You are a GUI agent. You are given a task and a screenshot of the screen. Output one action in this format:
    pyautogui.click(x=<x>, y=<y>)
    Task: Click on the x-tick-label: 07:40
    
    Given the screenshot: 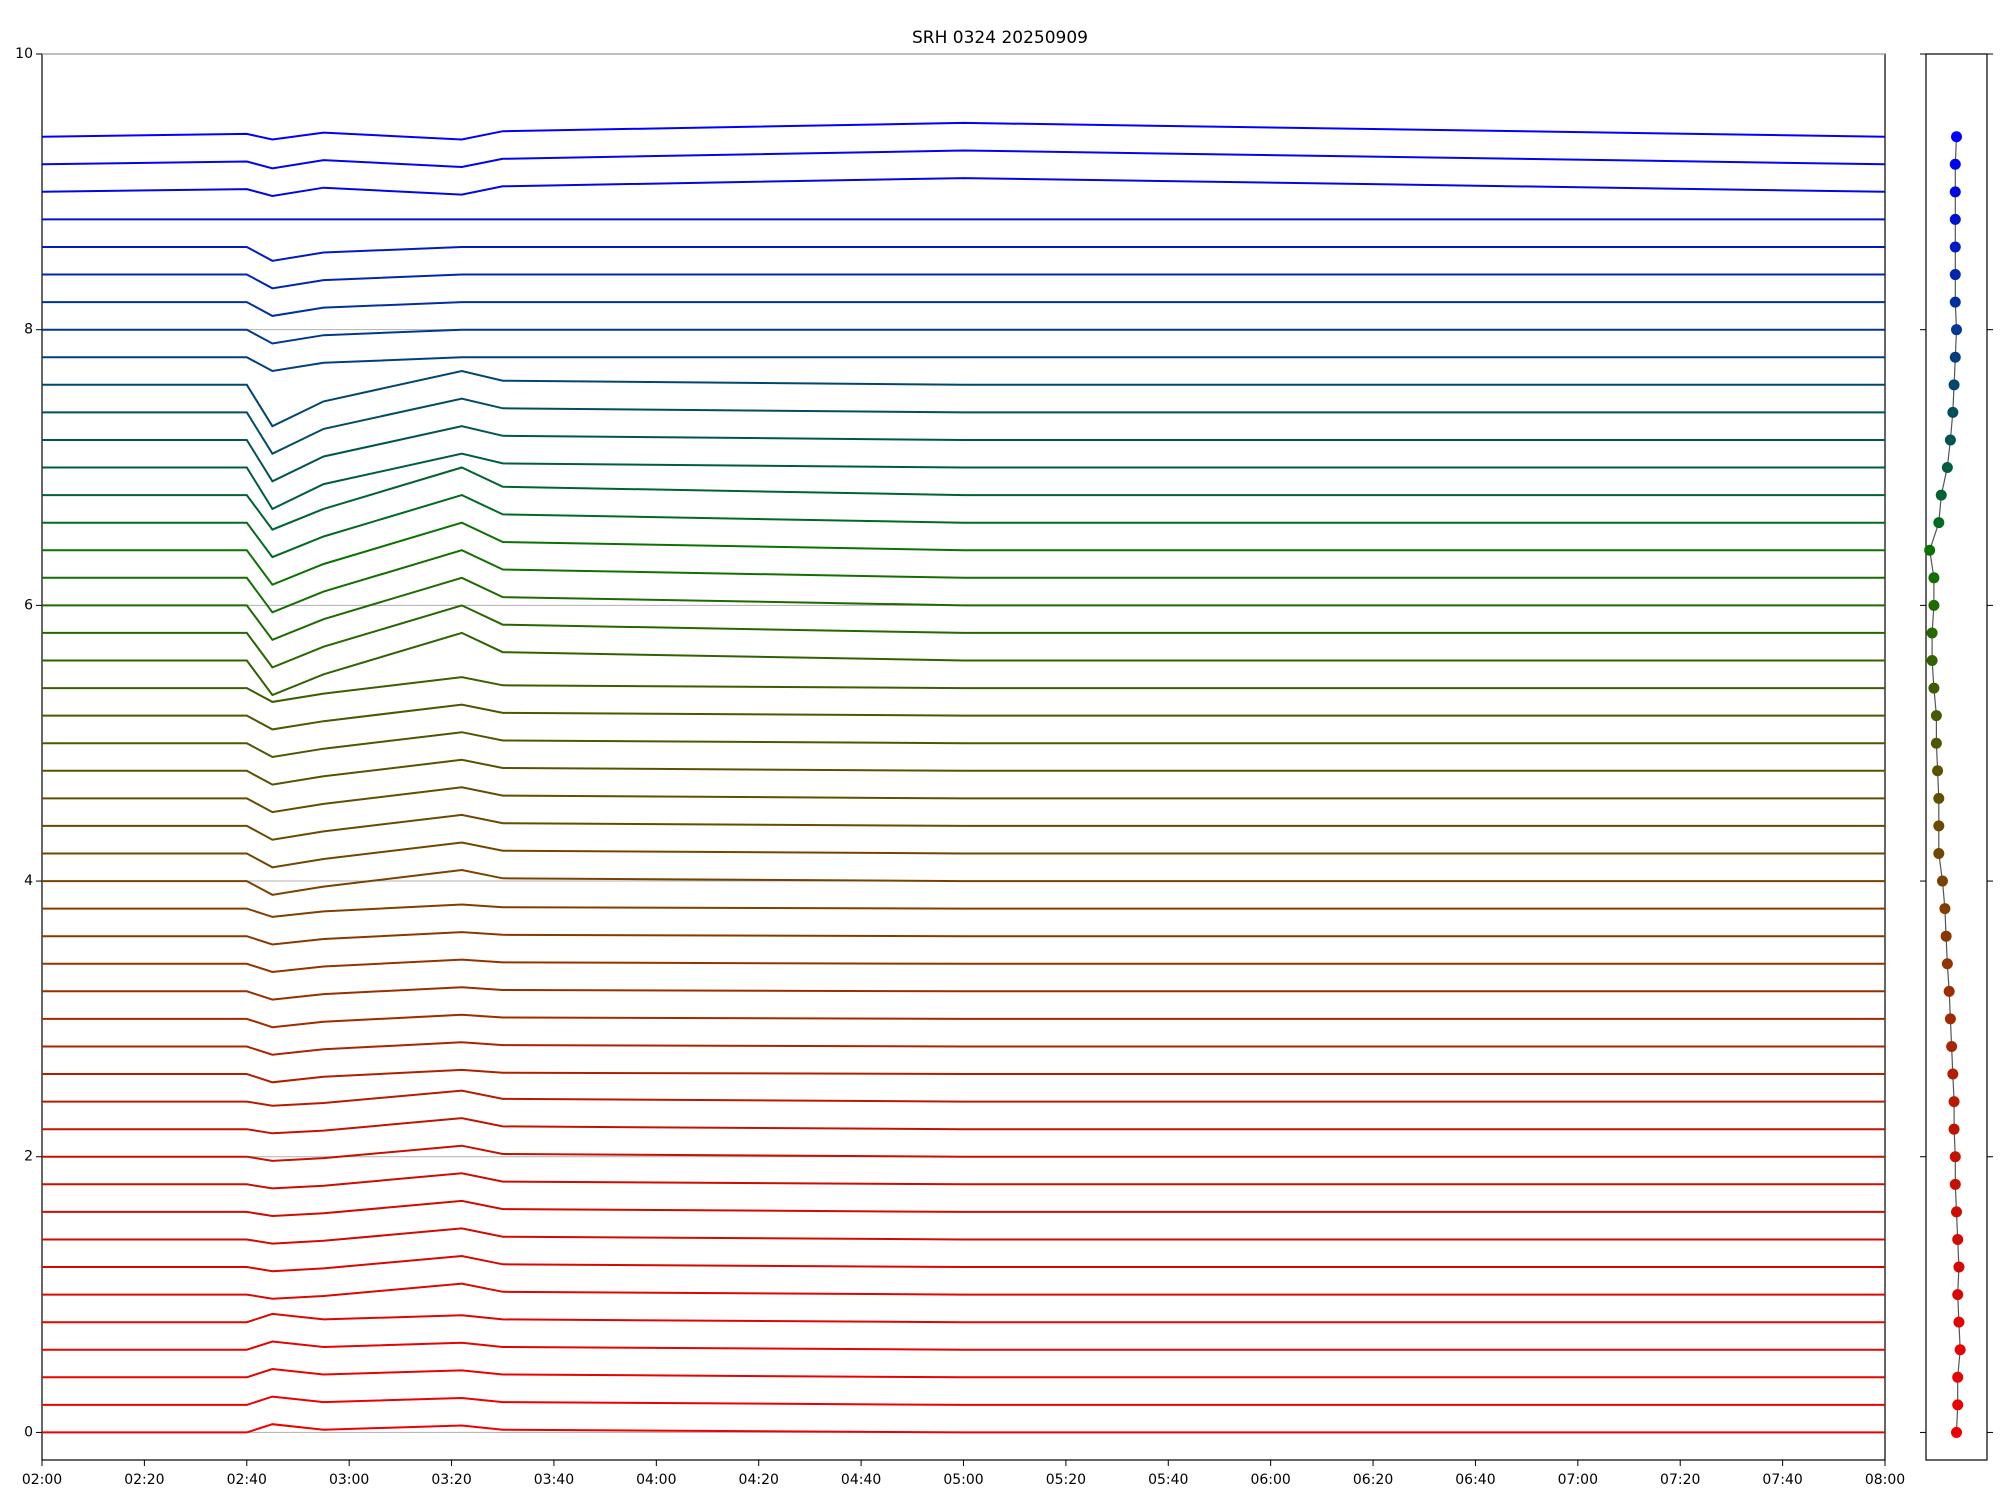 What is the action you would take?
    pyautogui.click(x=1782, y=1480)
    